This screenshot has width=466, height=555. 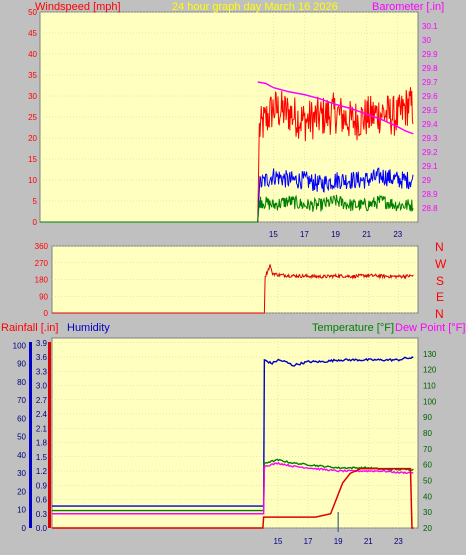 I want to click on temperature-line, so click(x=233, y=485).